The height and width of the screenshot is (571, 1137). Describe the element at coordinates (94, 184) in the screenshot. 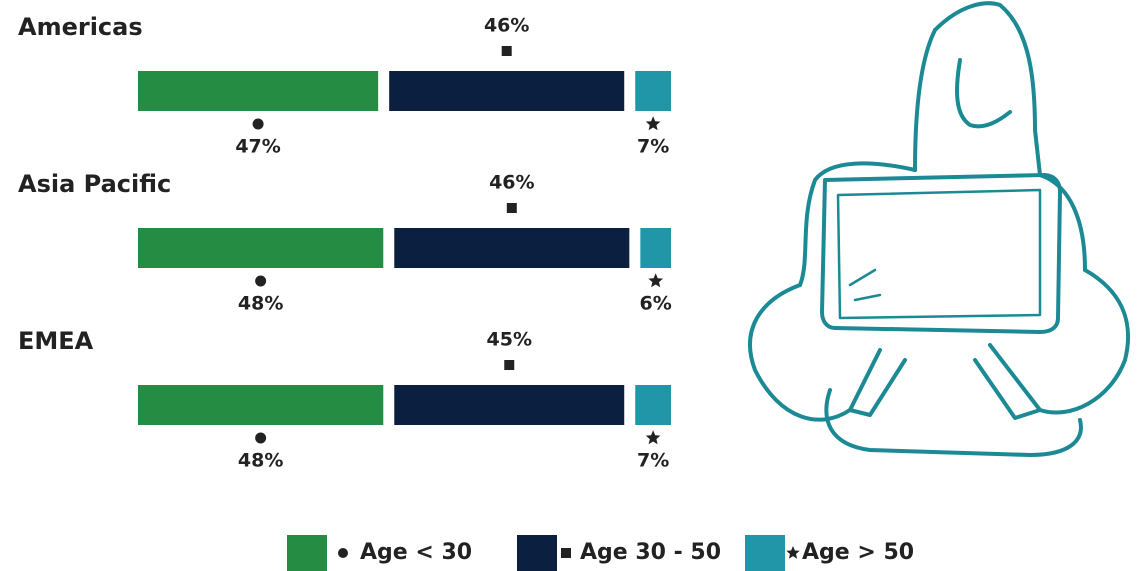

I see `category-label: Asia Pacific` at that location.